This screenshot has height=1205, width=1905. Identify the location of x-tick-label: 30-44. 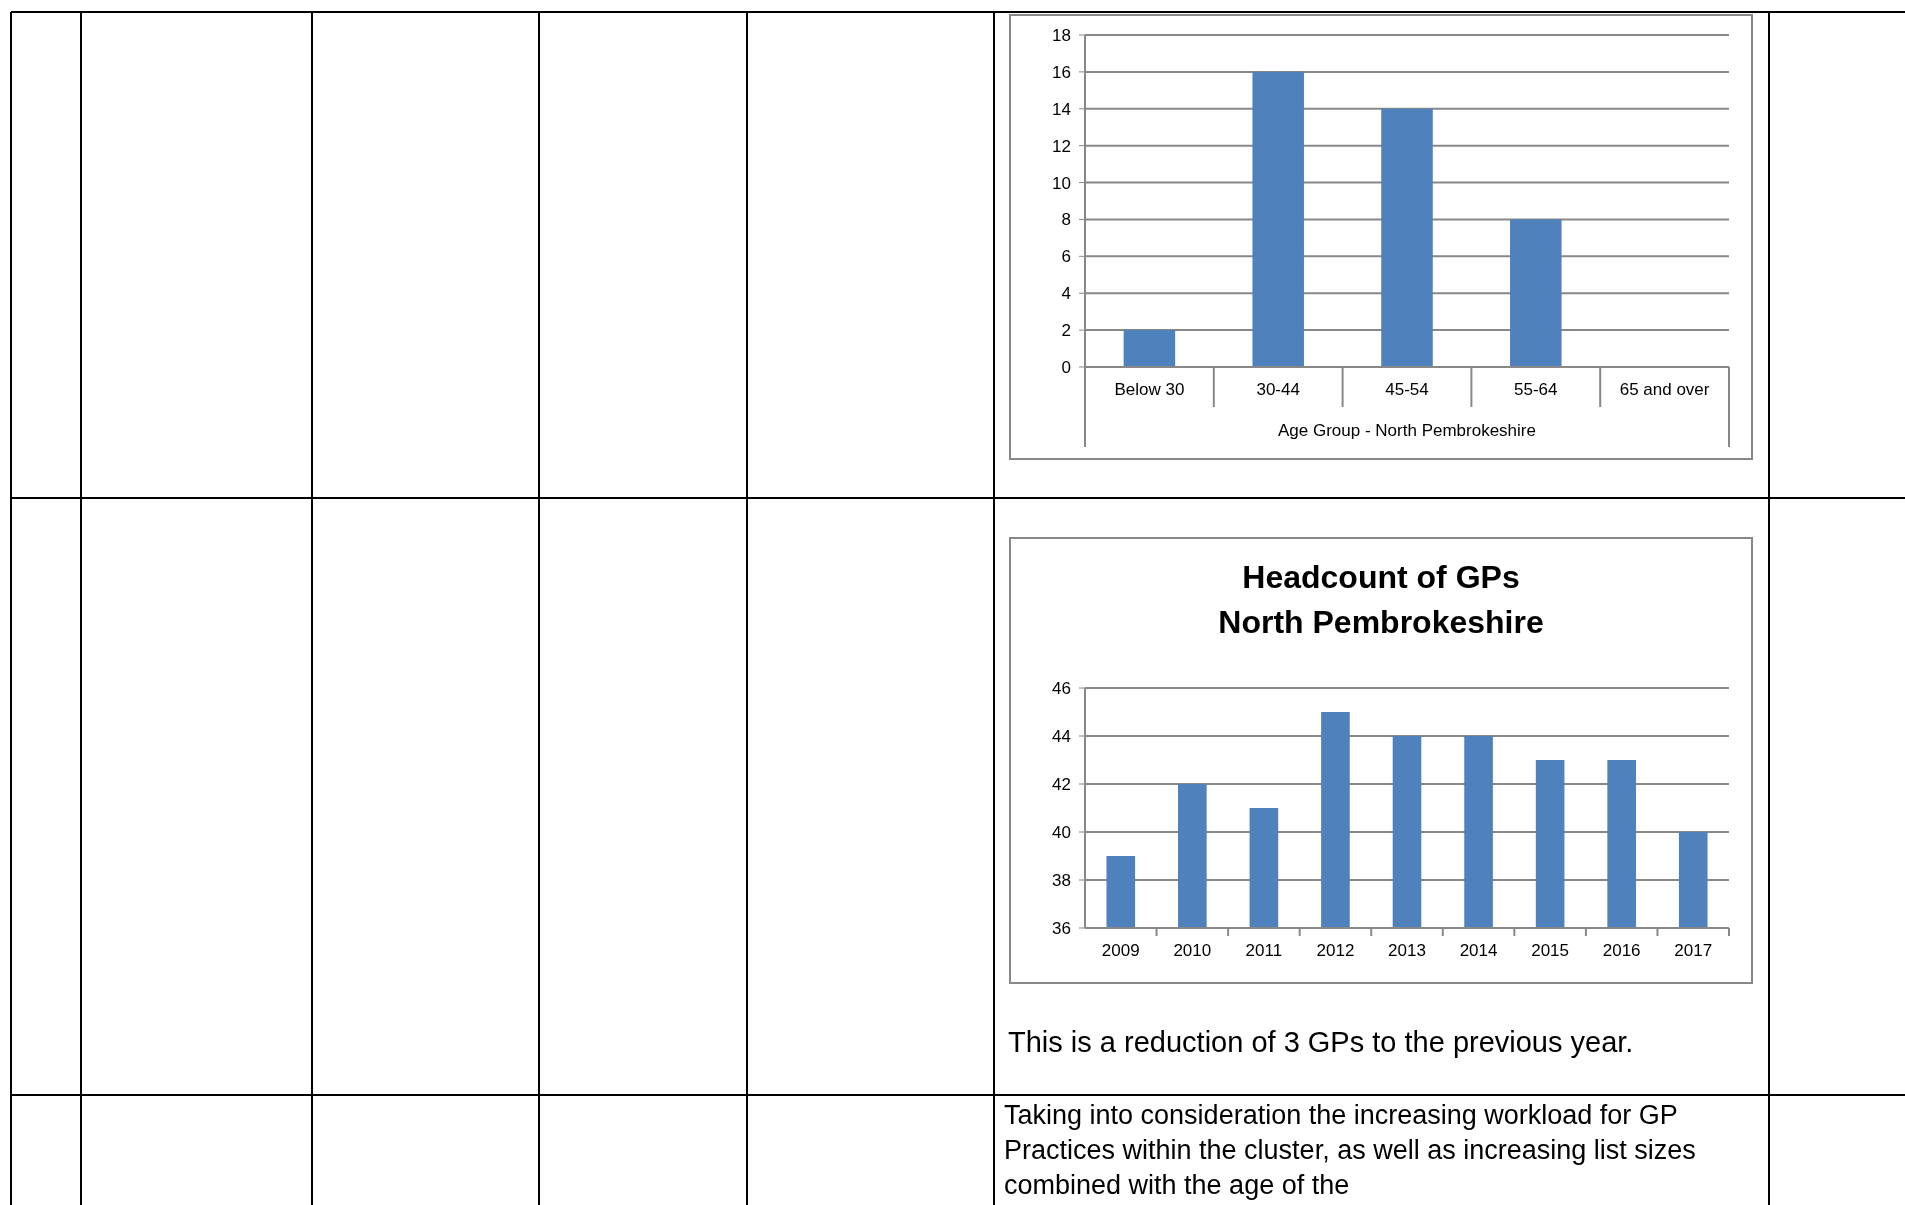
(1278, 389).